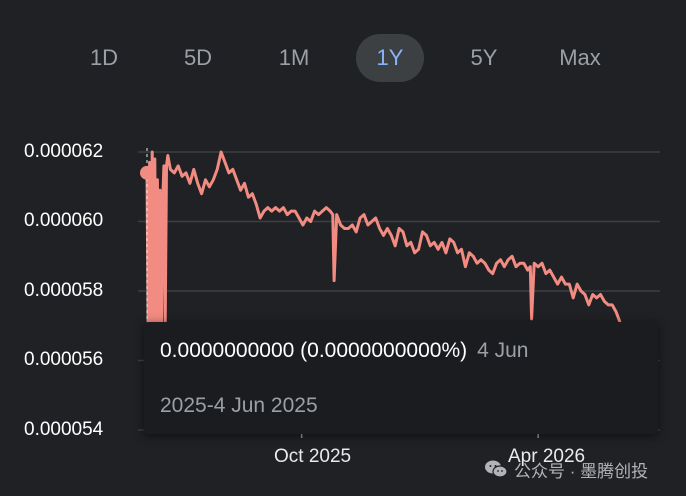 Image resolution: width=686 pixels, height=496 pixels. I want to click on y-tick-label: 0.000058, so click(64, 290).